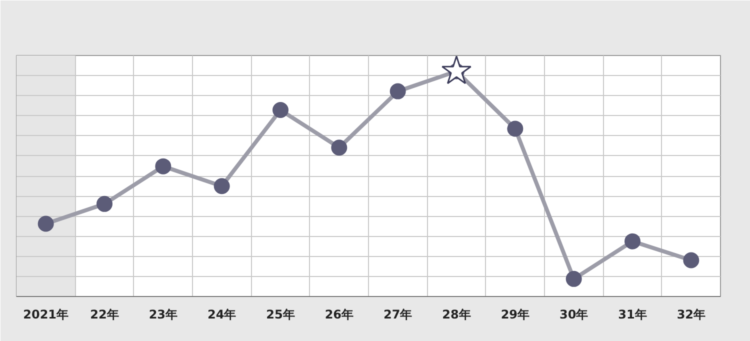 The width and height of the screenshot is (750, 341). Describe the element at coordinates (691, 315) in the screenshot. I see `x-tick-label: 32年` at that location.